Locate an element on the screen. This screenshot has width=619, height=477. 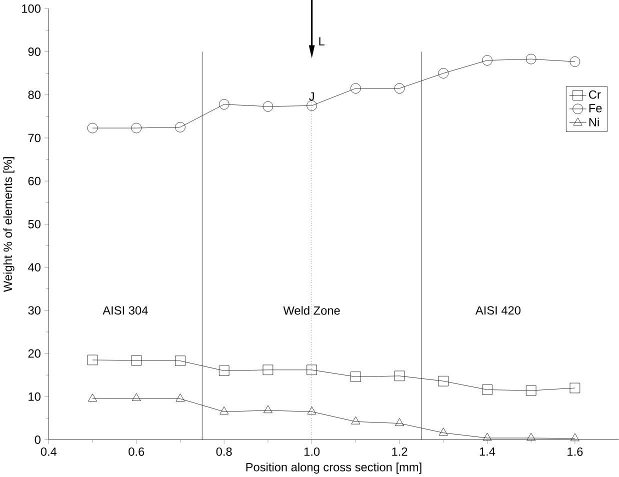
legend-label: Cr is located at coordinates (595, 94).